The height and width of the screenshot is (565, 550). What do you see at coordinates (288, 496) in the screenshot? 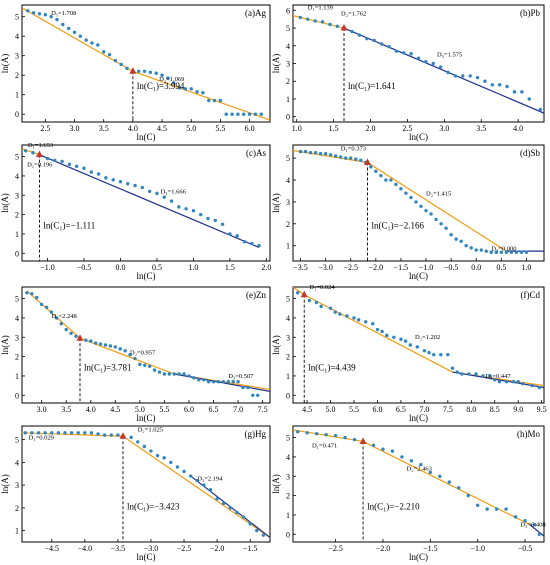
I see `y-tick-label: 2` at bounding box center [288, 496].